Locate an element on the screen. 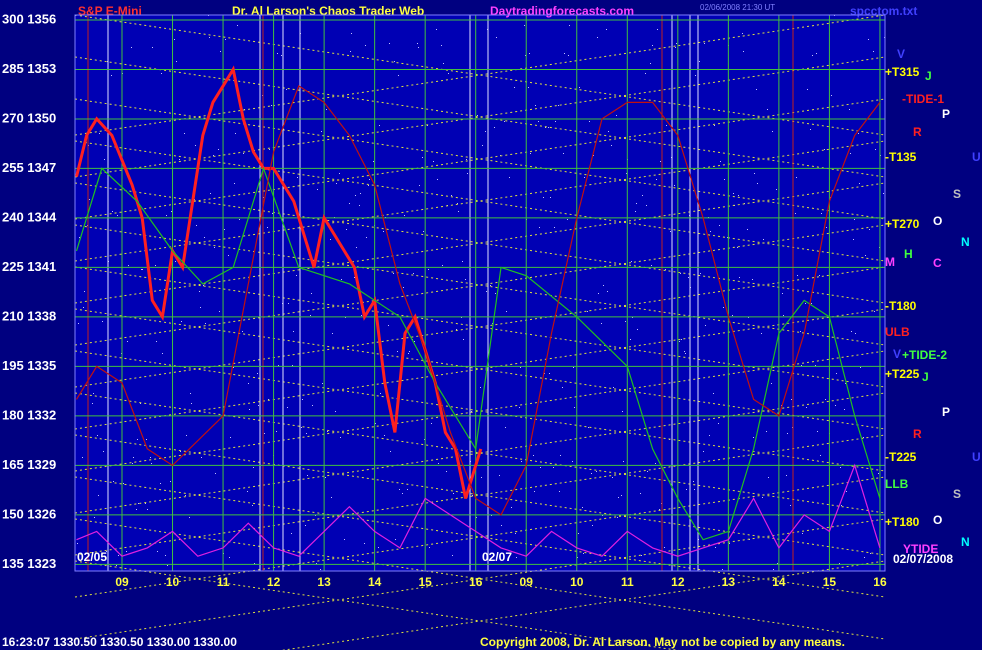  y-tick-label: 255 1347 is located at coordinates (29, 167).